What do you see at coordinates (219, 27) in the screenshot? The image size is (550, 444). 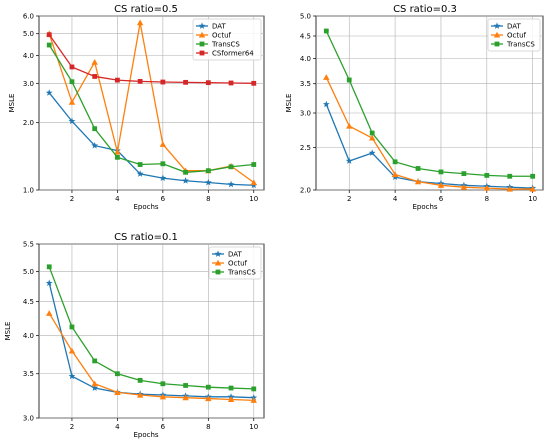 I see `legend-label-dat: DAT` at bounding box center [219, 27].